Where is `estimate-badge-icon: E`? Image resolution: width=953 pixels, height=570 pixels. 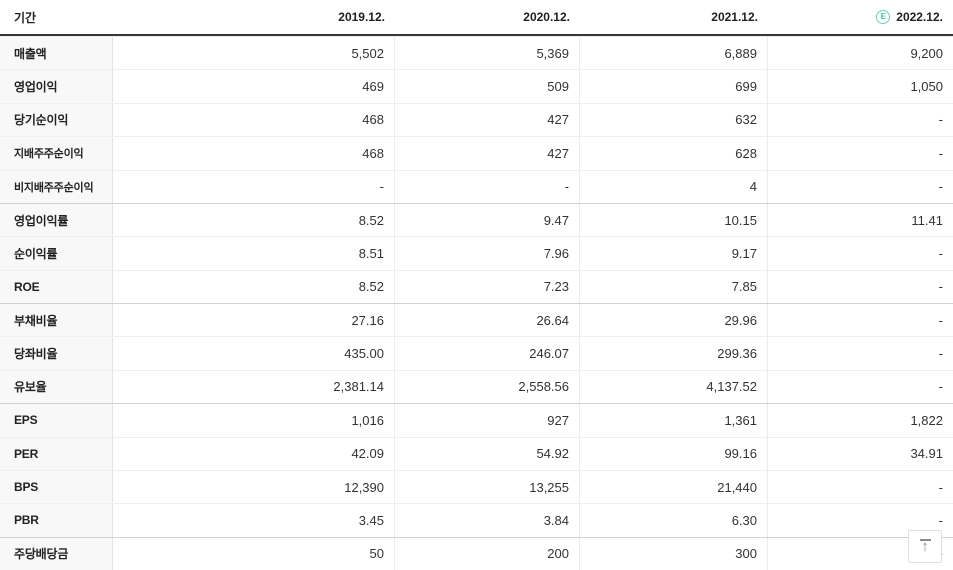
estimate-badge-icon: E is located at coordinates (883, 17).